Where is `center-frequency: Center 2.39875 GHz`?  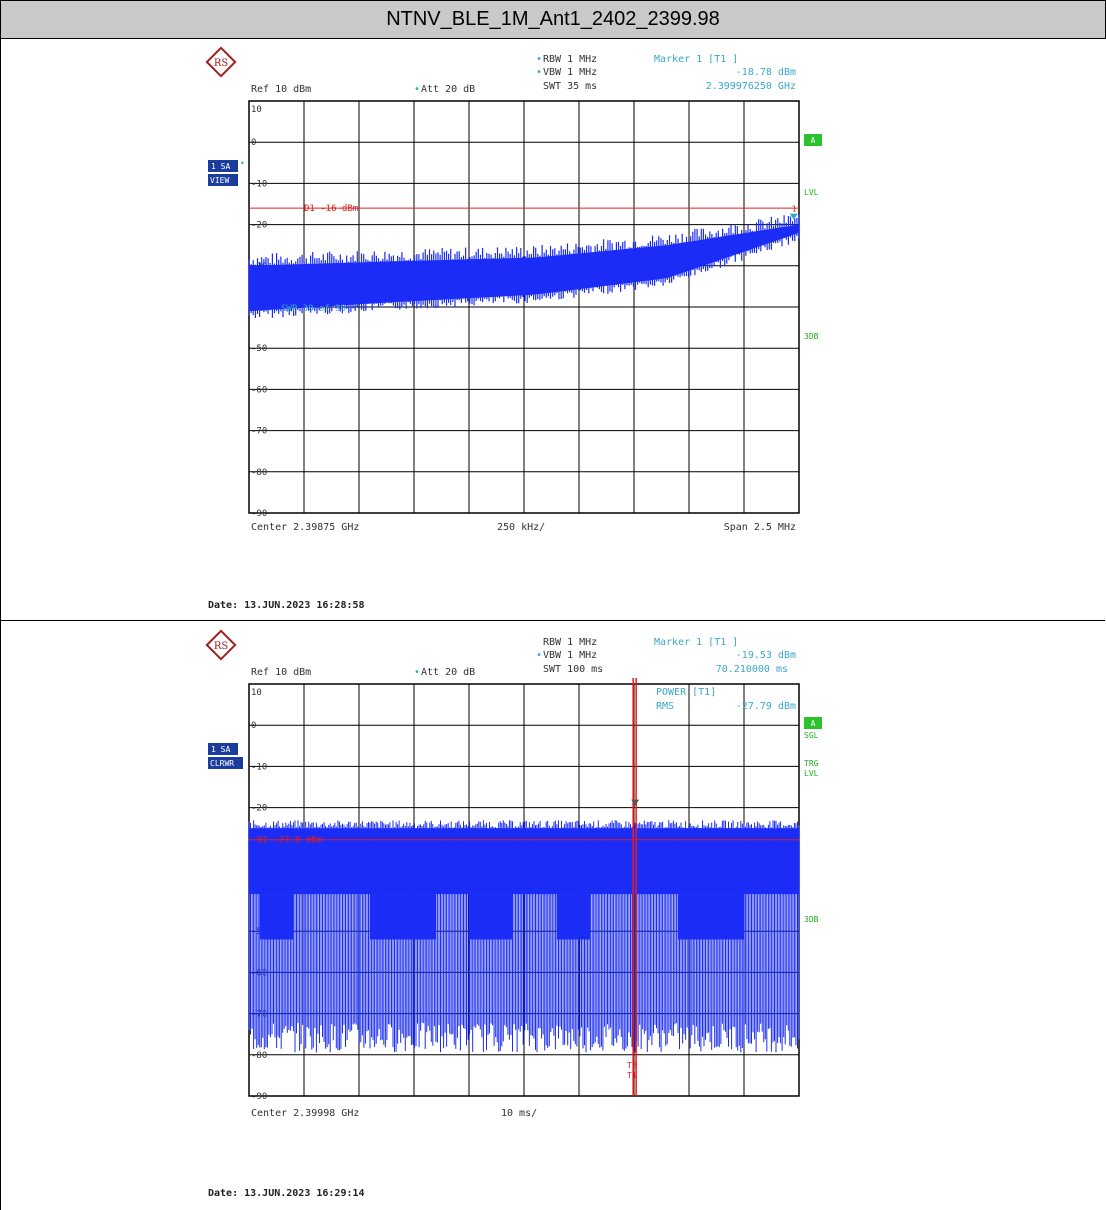 center-frequency: Center 2.39875 GHz is located at coordinates (305, 527).